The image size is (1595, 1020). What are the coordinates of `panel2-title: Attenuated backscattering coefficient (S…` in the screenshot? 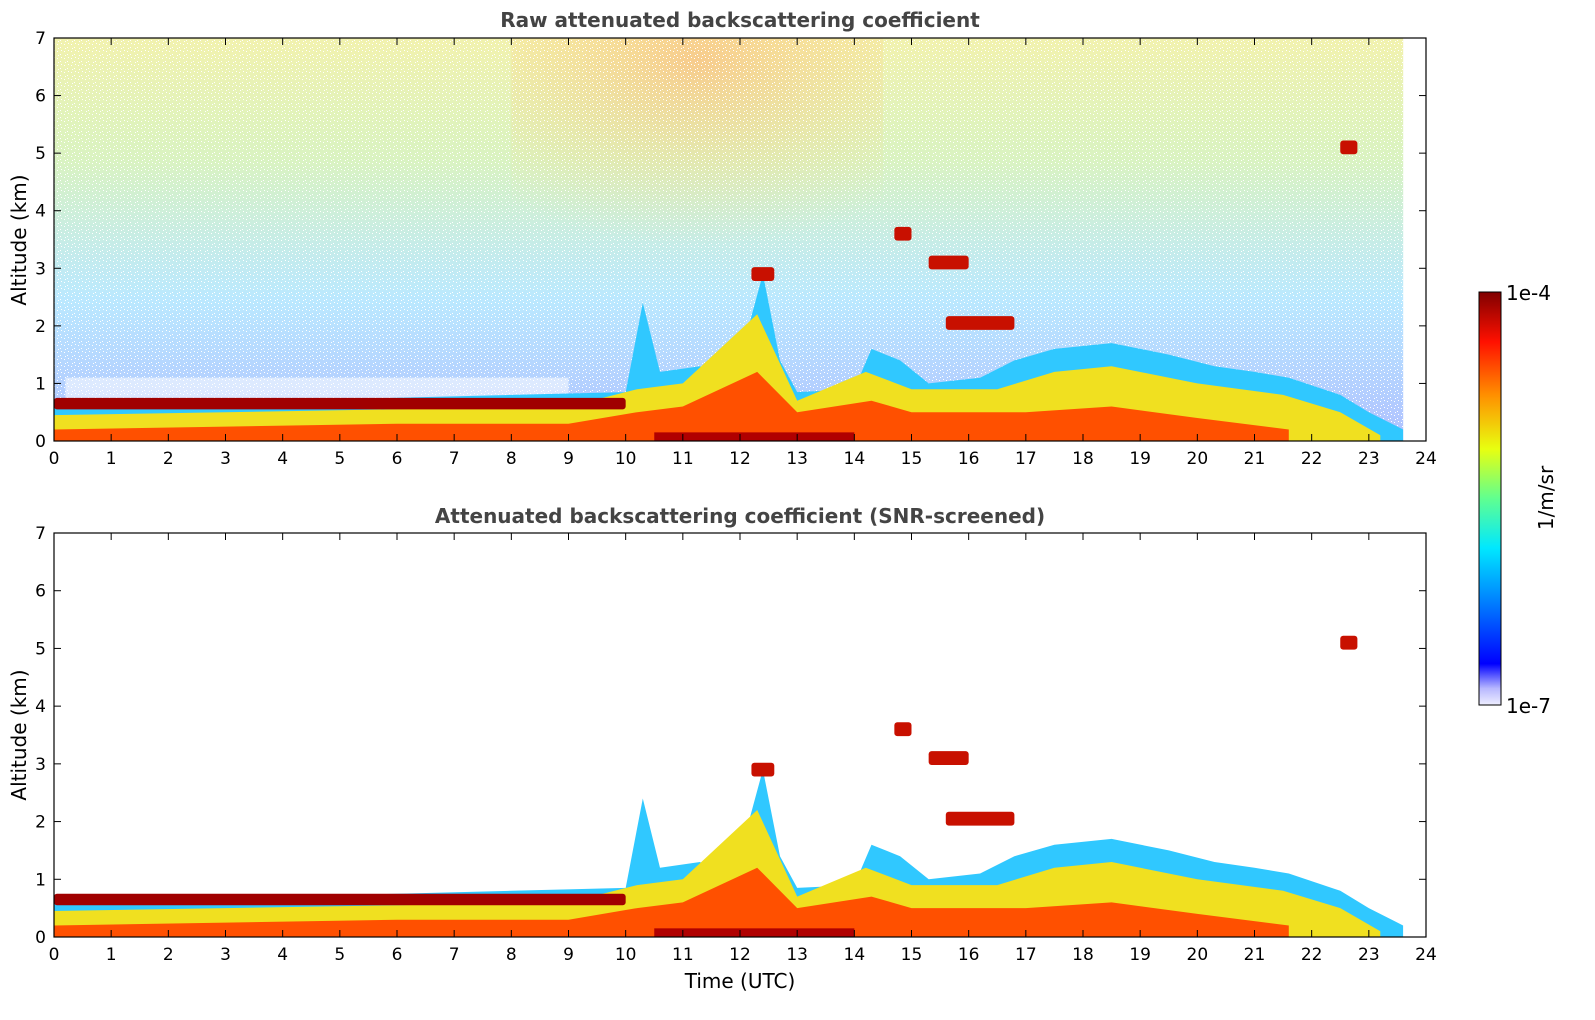 It's located at (740, 516).